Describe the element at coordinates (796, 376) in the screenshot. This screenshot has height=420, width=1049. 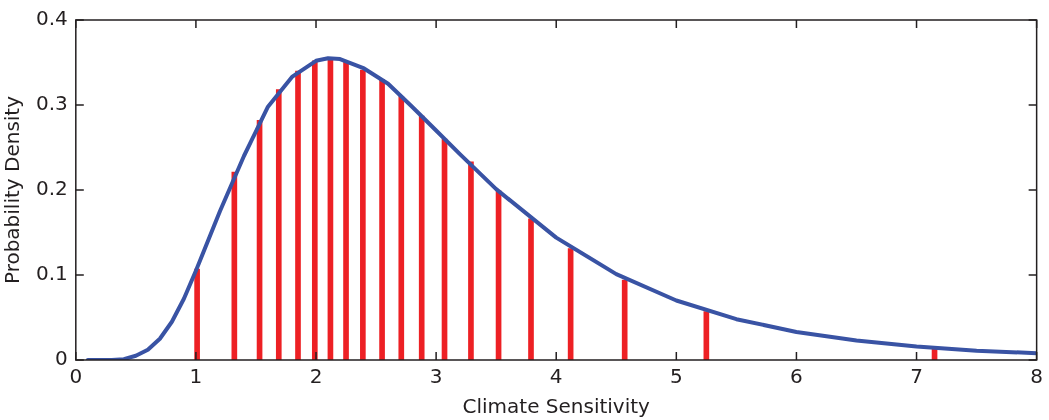
I see `x-tick-label: 6` at that location.